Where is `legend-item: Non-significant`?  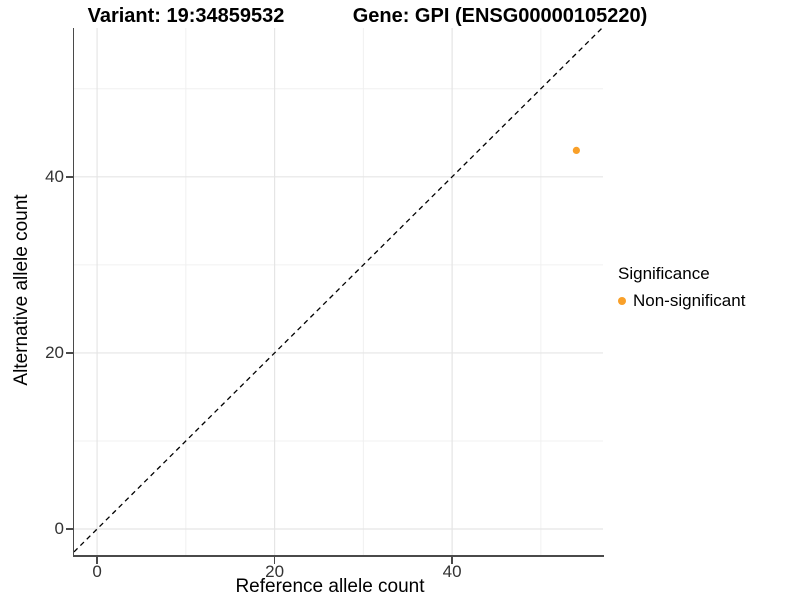
legend-item: Non-significant is located at coordinates (681, 301).